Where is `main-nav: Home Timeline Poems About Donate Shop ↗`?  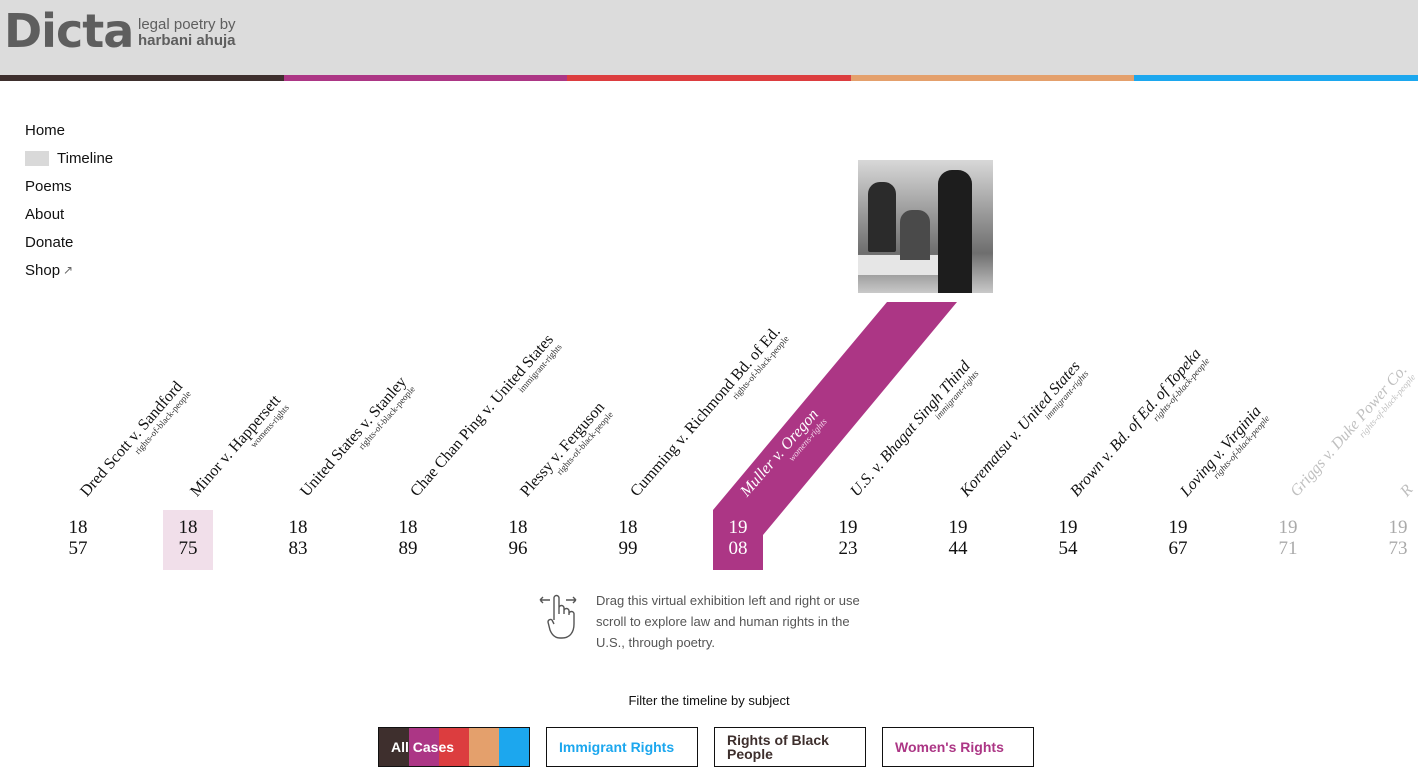
main-nav: Home Timeline Poems About Donate Shop ↗ is located at coordinates (69, 200).